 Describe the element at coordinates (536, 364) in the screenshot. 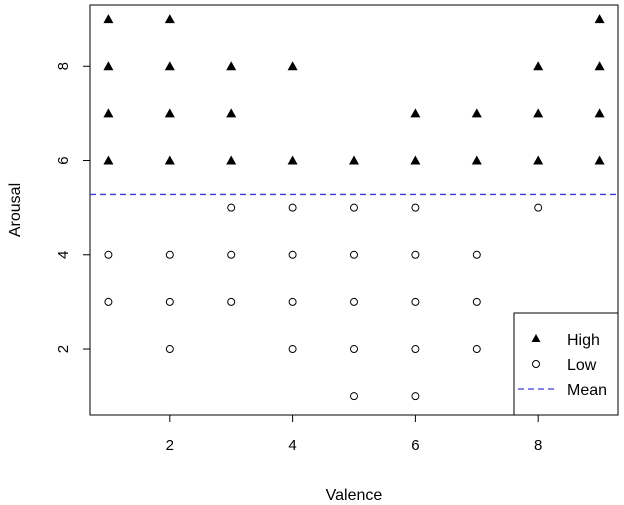

I see `legend-low-circle-icon` at that location.